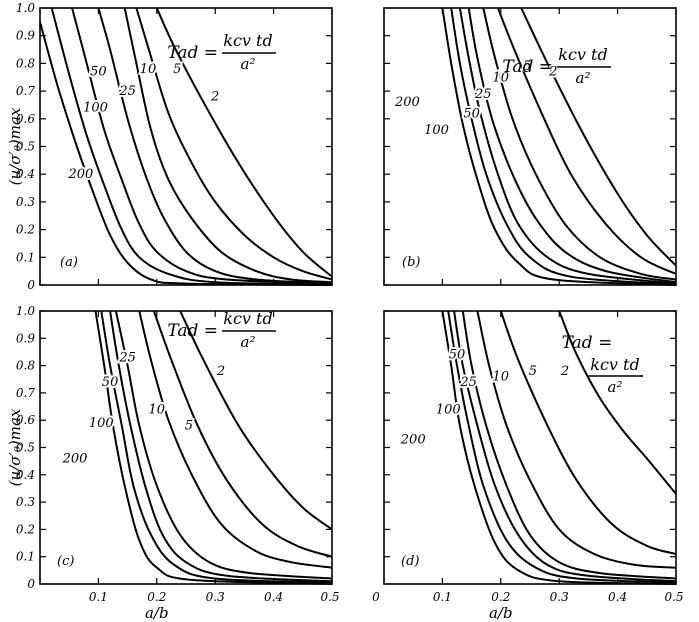 Image resolution: width=699 pixels, height=622 pixels. What do you see at coordinates (411, 262) in the screenshot?
I see `panel-label: (b)` at bounding box center [411, 262].